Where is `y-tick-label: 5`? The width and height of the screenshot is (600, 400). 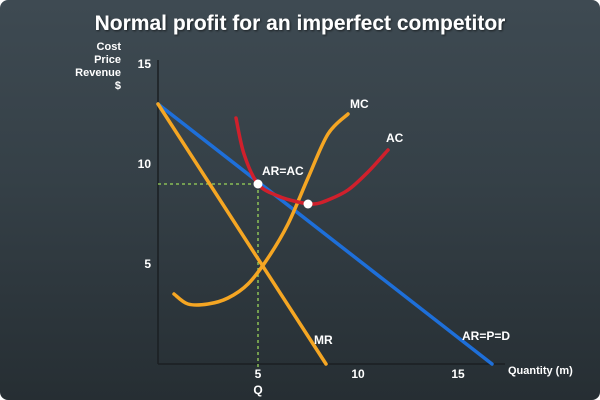 y-tick-label: 5 is located at coordinates (147, 264).